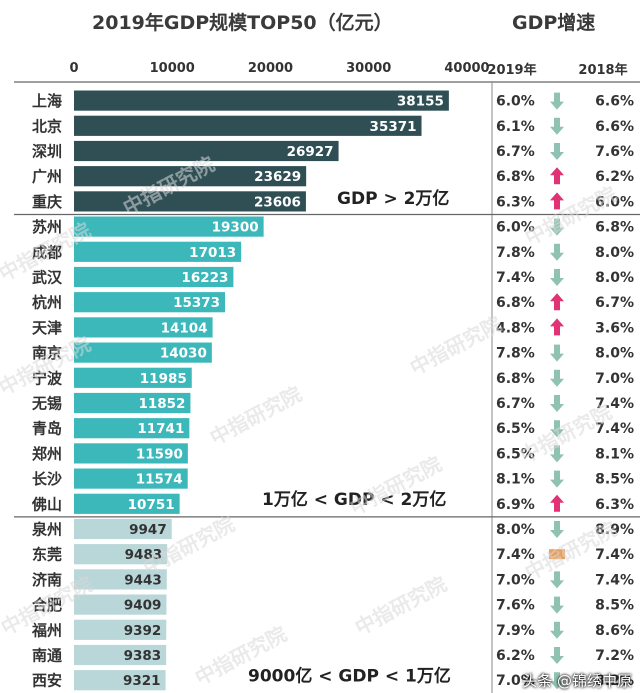 Image resolution: width=640 pixels, height=693 pixels. I want to click on col-2019-header: 2019年, so click(511, 70).